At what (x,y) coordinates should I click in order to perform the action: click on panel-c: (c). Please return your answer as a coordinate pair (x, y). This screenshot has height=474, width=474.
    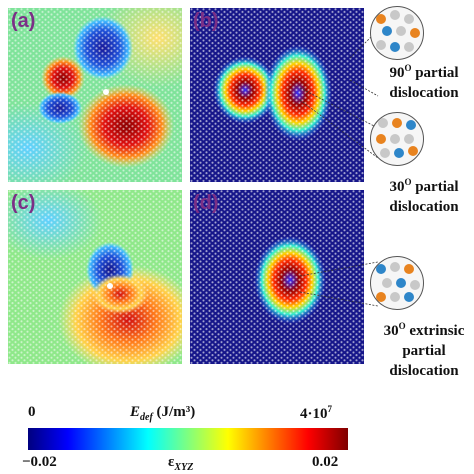
    Looking at the image, I should click on (95, 277).